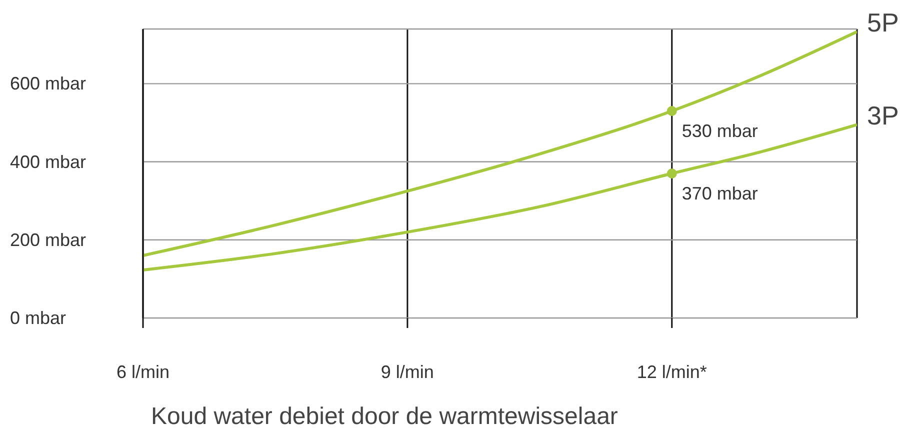 This screenshot has height=432, width=907. What do you see at coordinates (883, 115) in the screenshot?
I see `series-label: 3P` at bounding box center [883, 115].